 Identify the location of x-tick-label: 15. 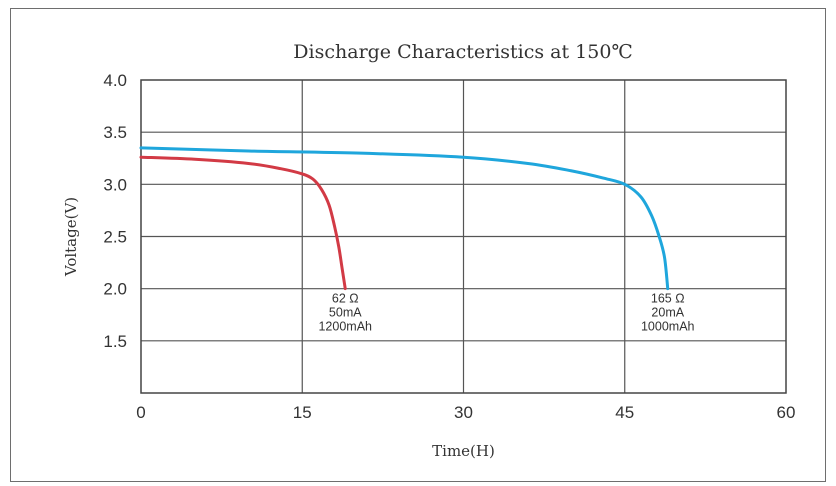
(302, 412).